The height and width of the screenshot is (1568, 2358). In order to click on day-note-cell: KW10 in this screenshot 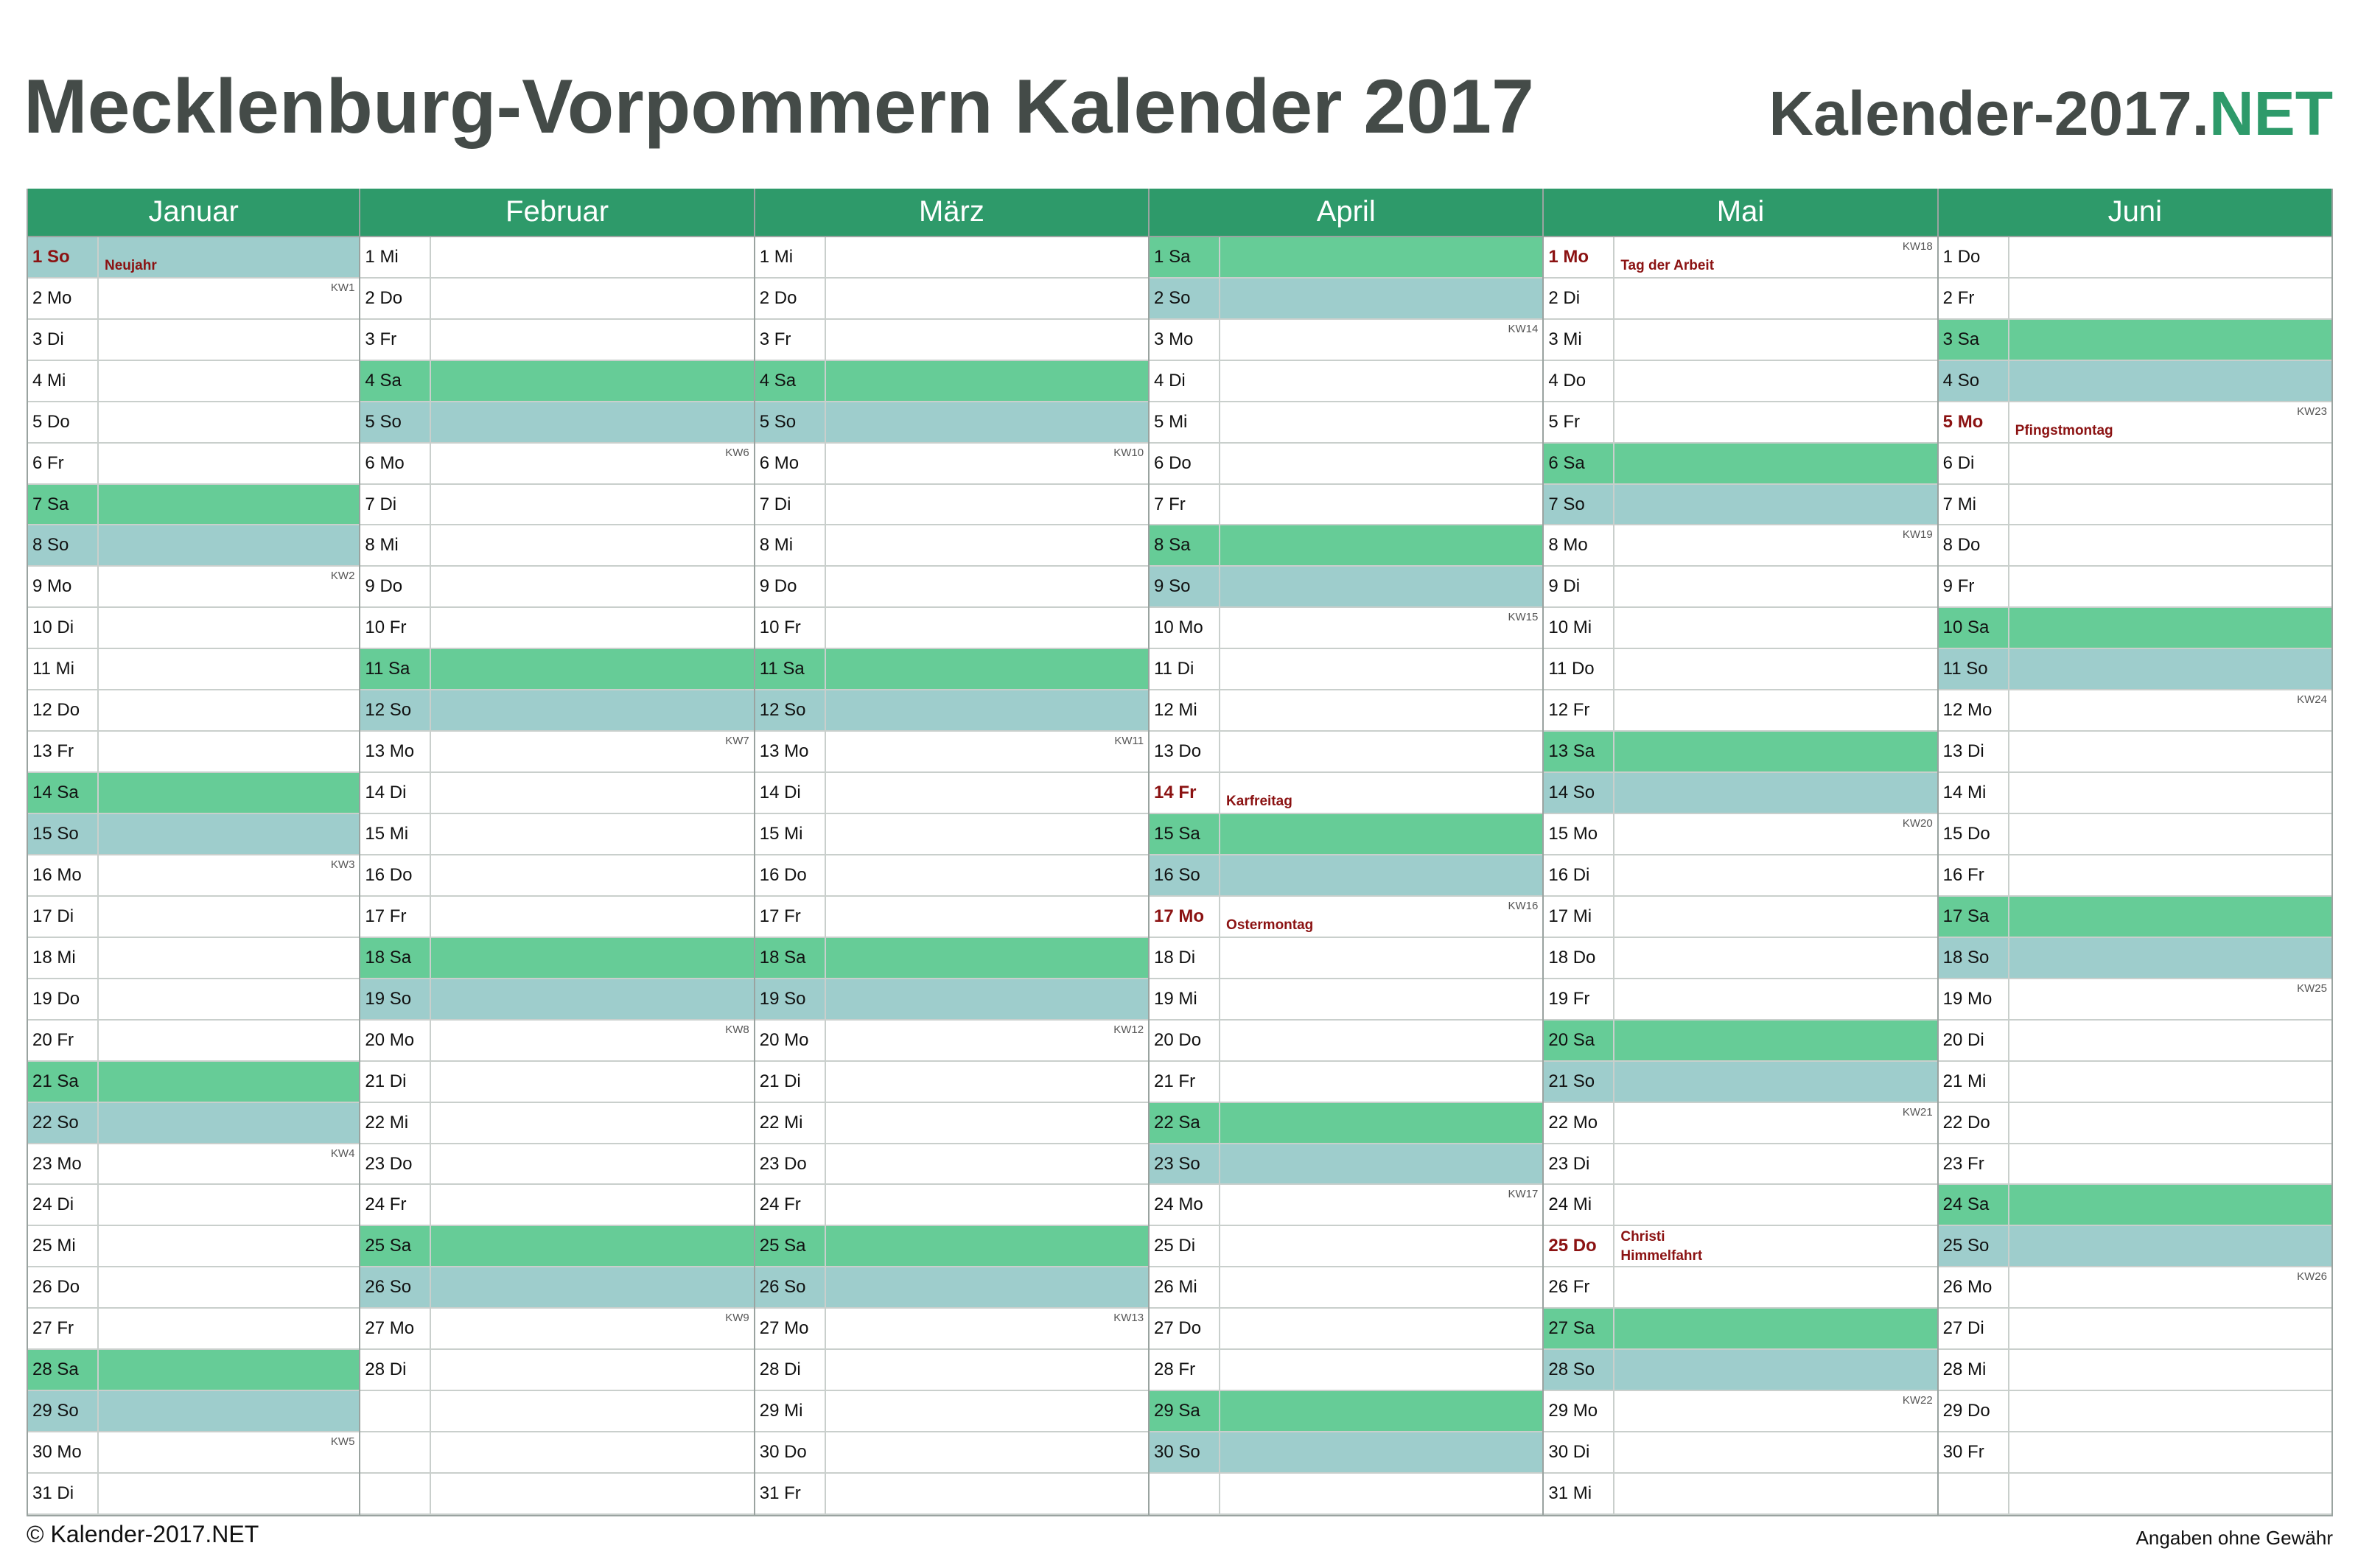, I will do `click(987, 463)`.